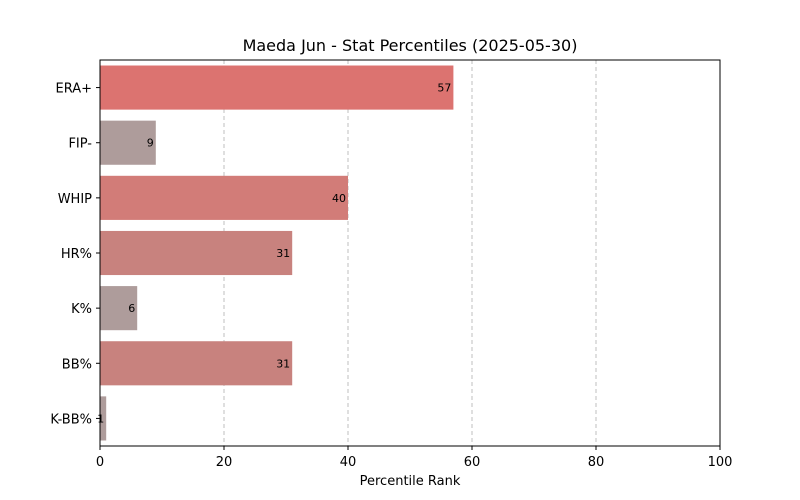  What do you see at coordinates (339, 198) in the screenshot?
I see `bar-value-label: 40` at bounding box center [339, 198].